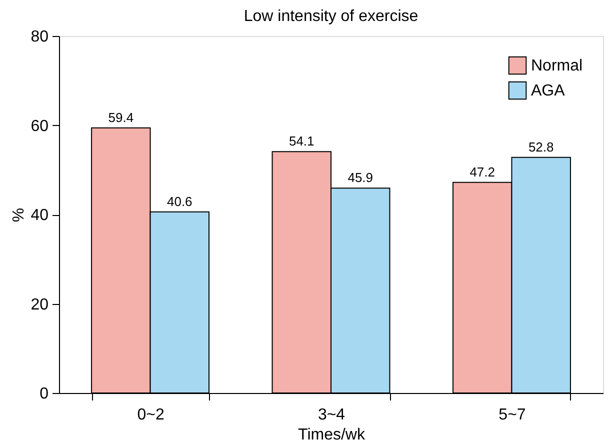  I want to click on data-label: 59.4, so click(121, 117).